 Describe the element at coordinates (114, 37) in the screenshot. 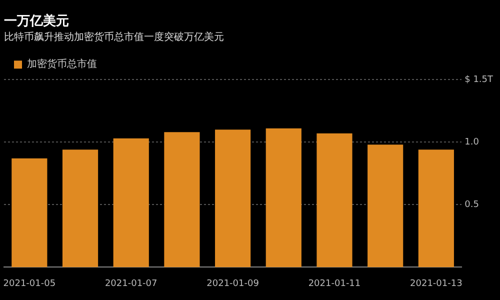

I see `chart-subtitle: 比特币飙升推动加密货币总市值一度突破万亿美元` at that location.